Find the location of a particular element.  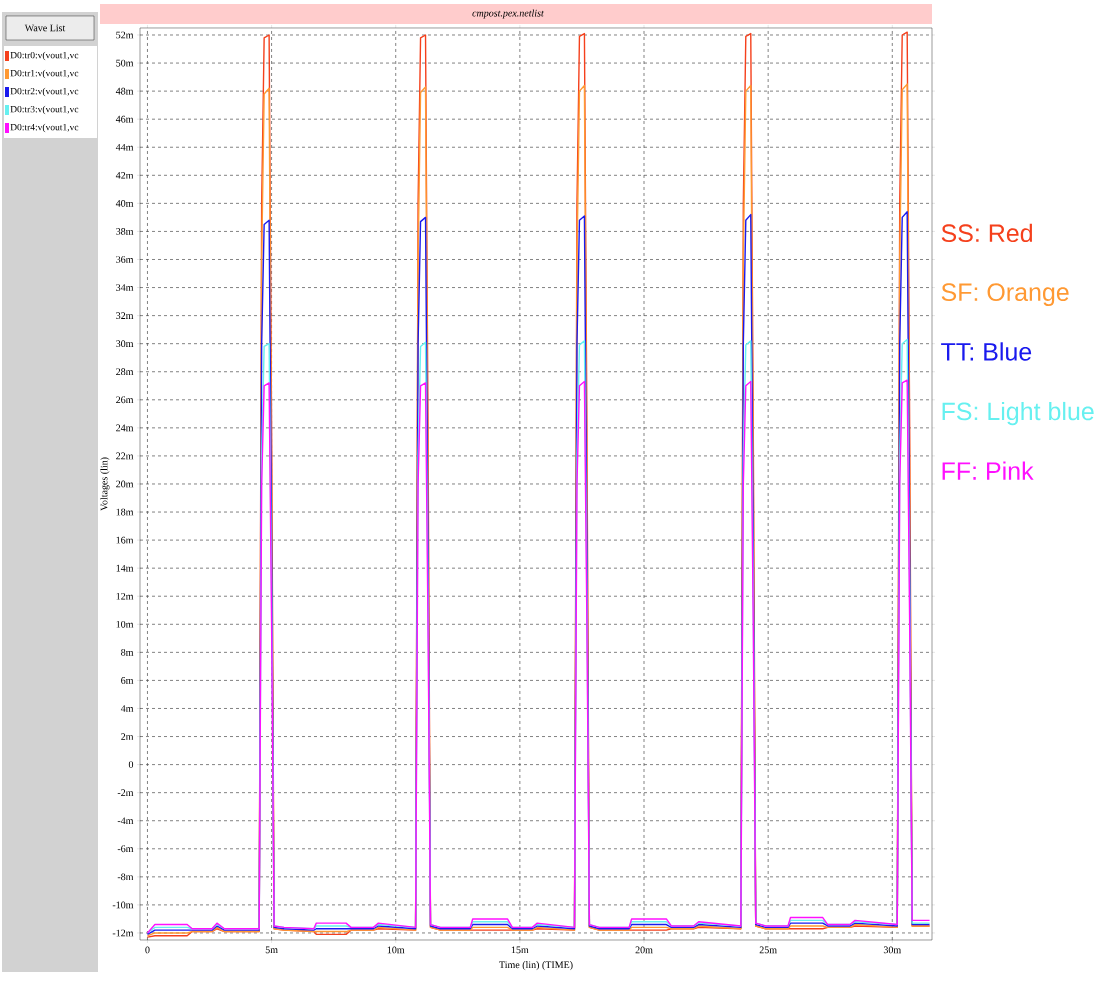

x-tick-label: 30m is located at coordinates (892, 950).